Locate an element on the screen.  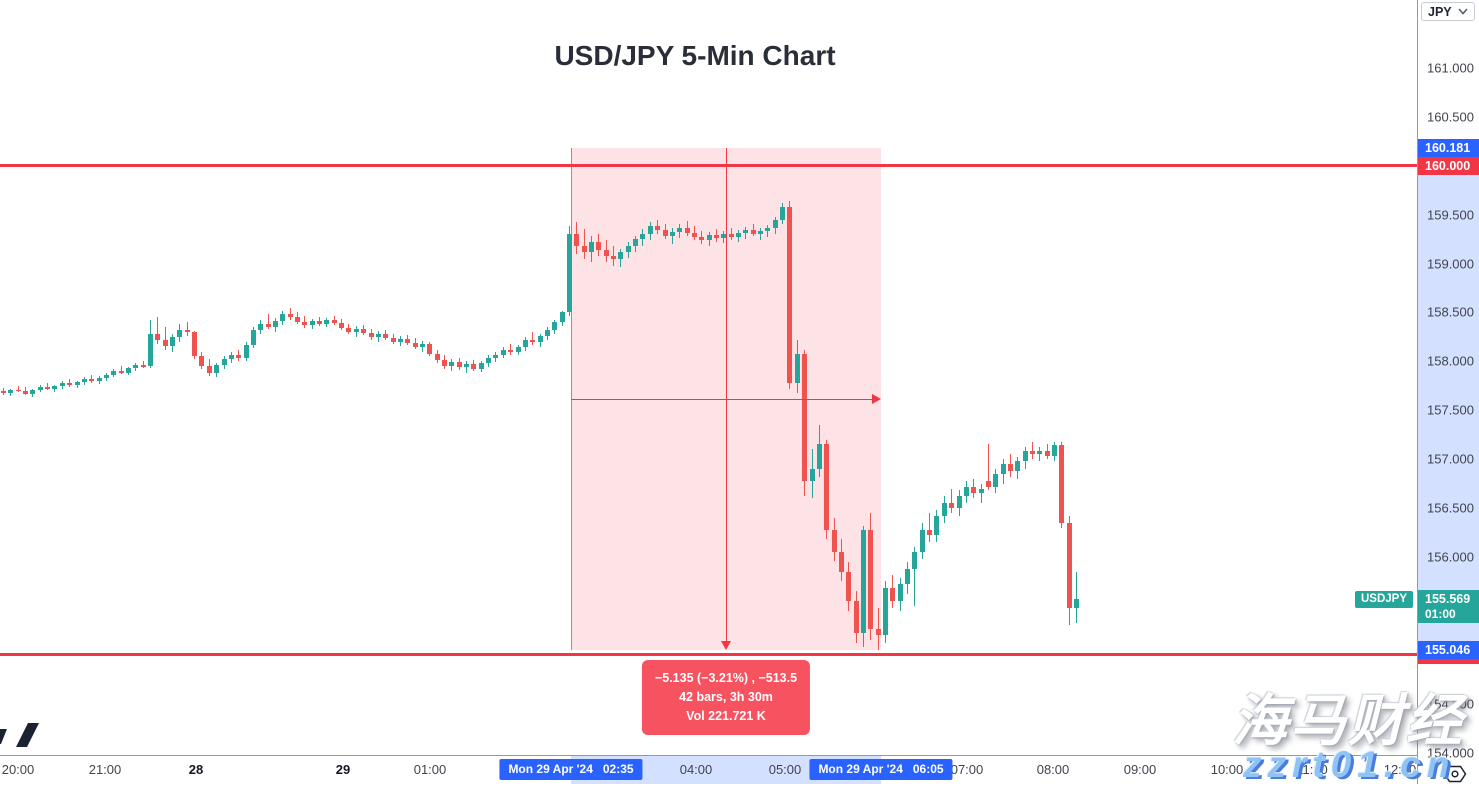
price-tick-label: 157.000 is located at coordinates (1450, 459).